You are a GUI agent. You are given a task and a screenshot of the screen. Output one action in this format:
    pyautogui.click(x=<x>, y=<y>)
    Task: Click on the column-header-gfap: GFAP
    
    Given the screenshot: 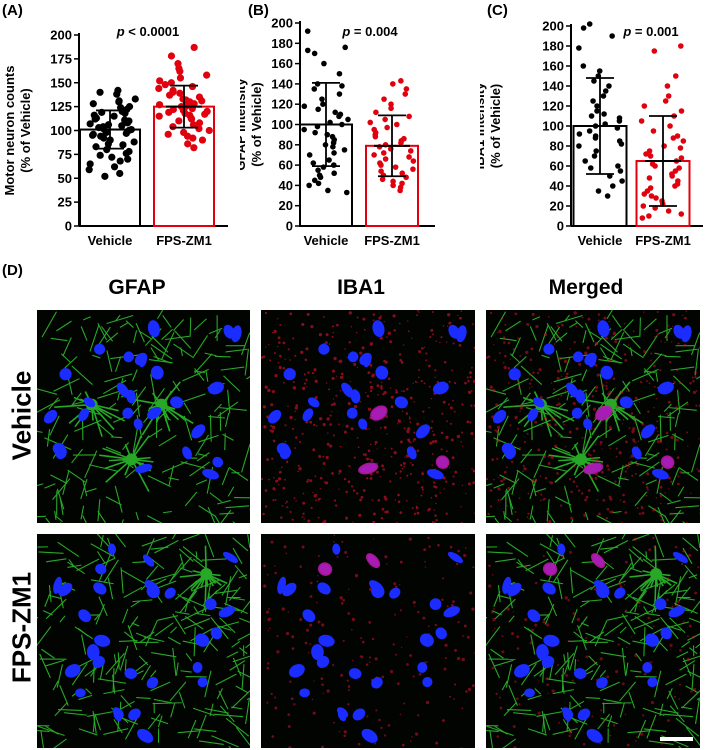 What is the action you would take?
    pyautogui.click(x=137, y=287)
    